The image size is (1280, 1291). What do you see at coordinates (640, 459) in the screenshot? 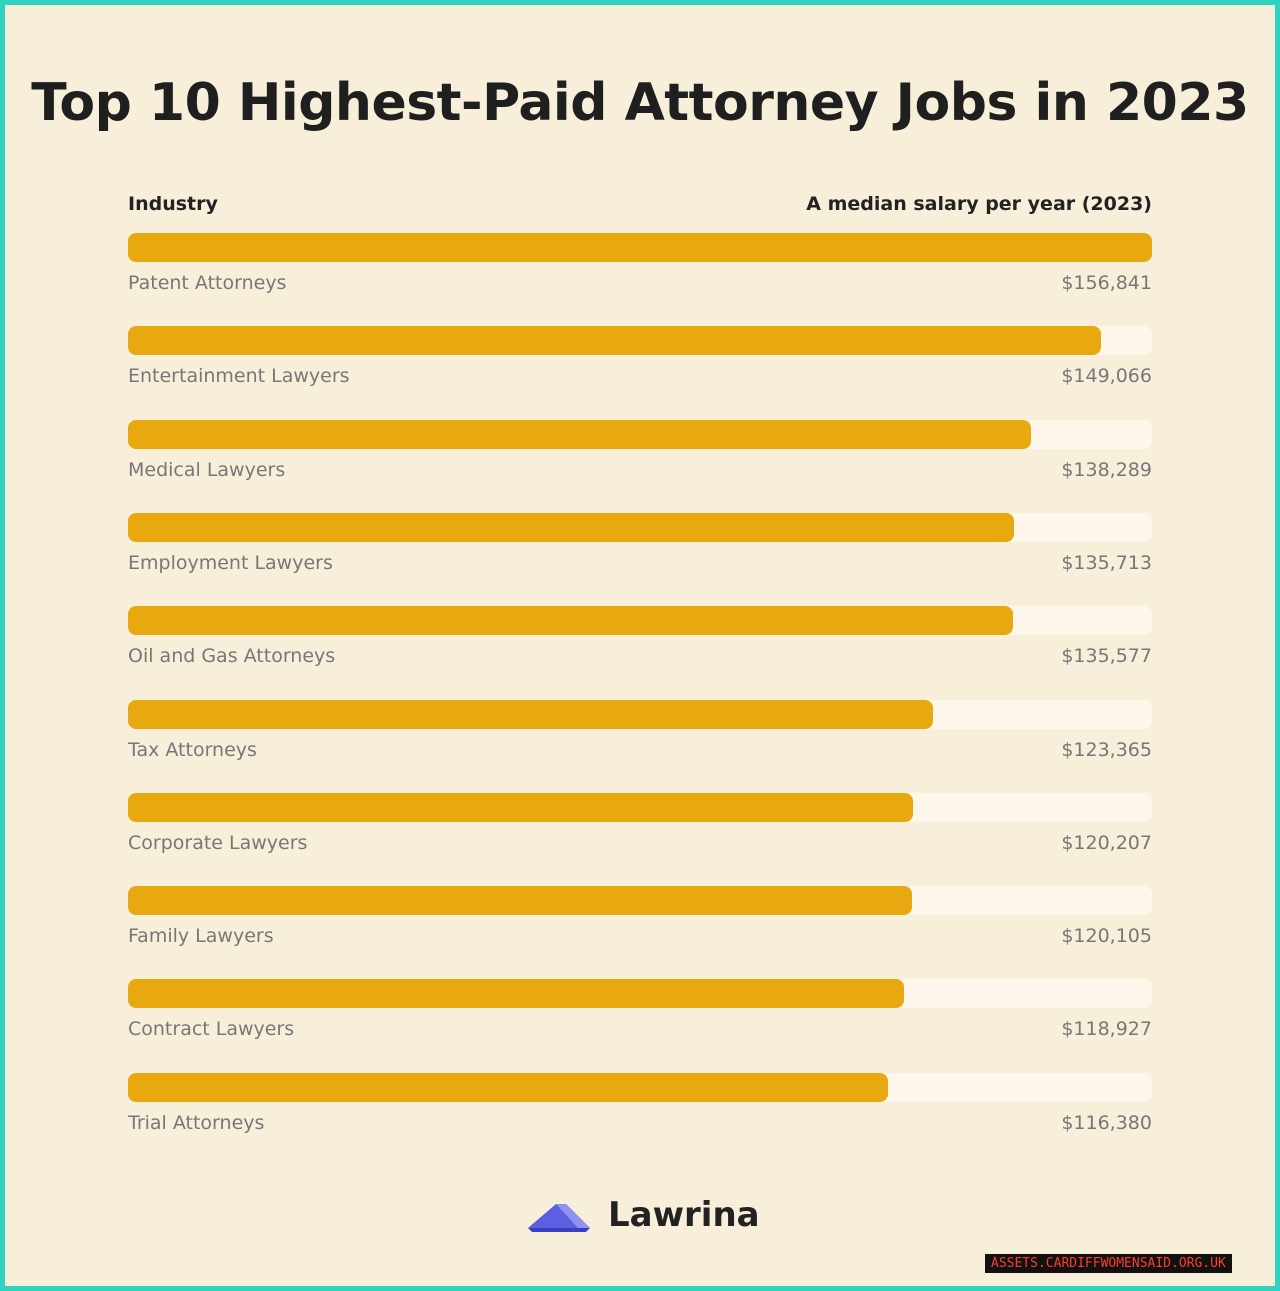
I see `bar-row: Medical Lawyers $138,289` at bounding box center [640, 459].